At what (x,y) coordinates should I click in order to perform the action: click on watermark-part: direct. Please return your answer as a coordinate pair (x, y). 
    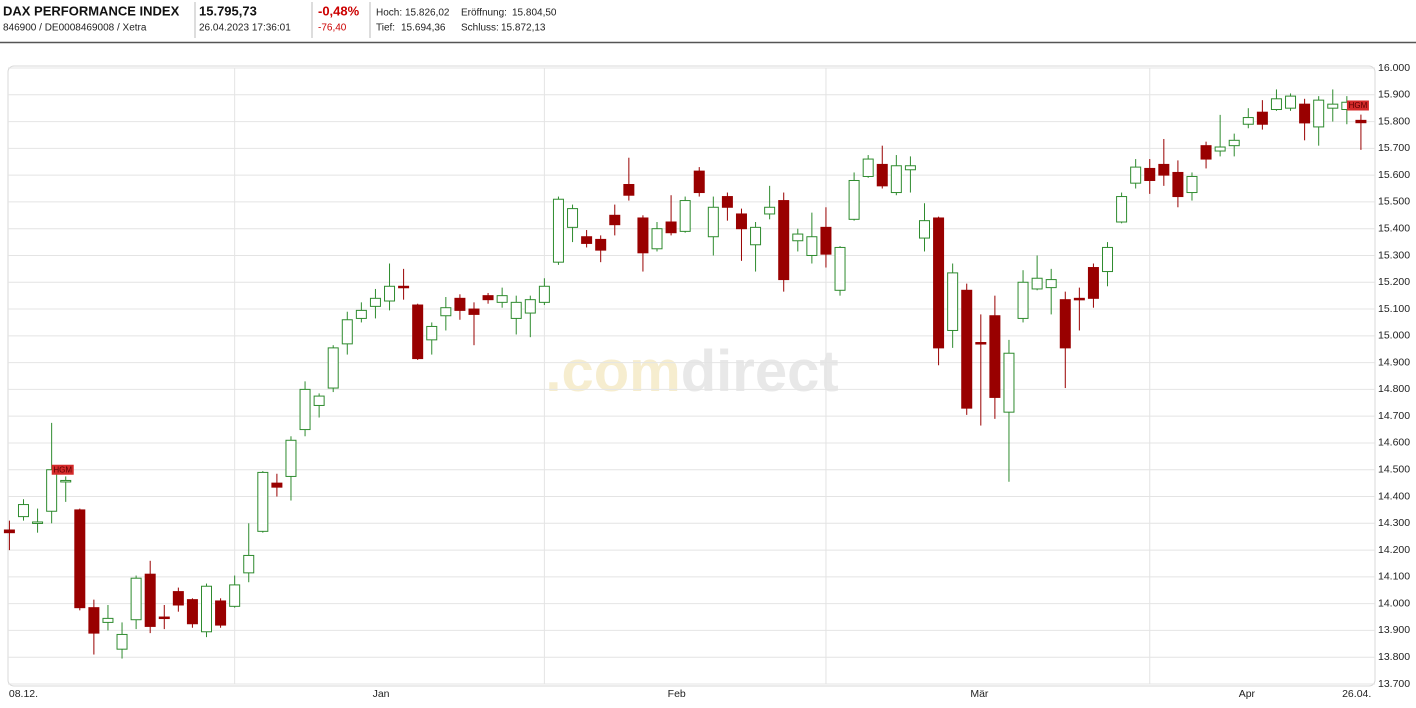
    Looking at the image, I should click on (760, 371).